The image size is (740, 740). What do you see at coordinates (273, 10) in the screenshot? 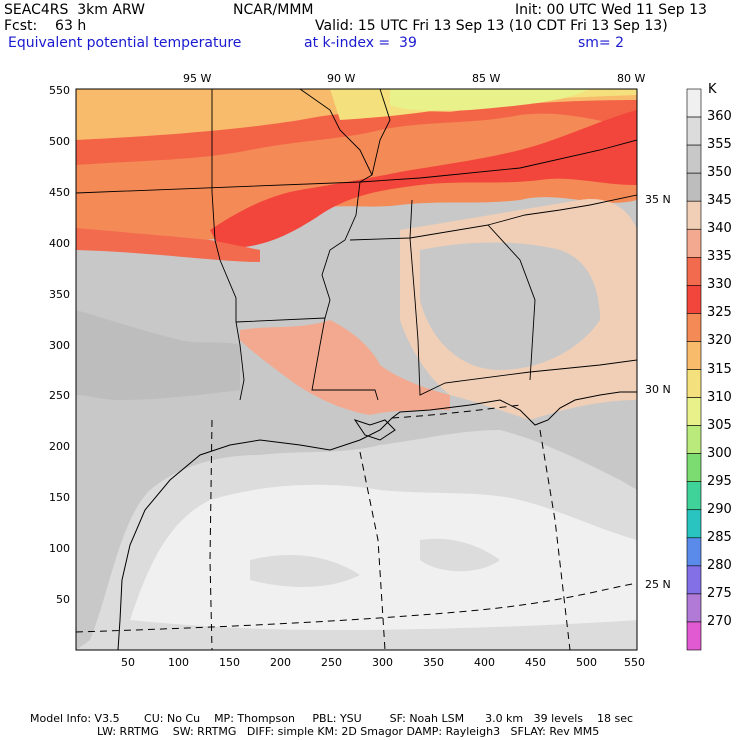
I see `organization: NCAR/MMM` at bounding box center [273, 10].